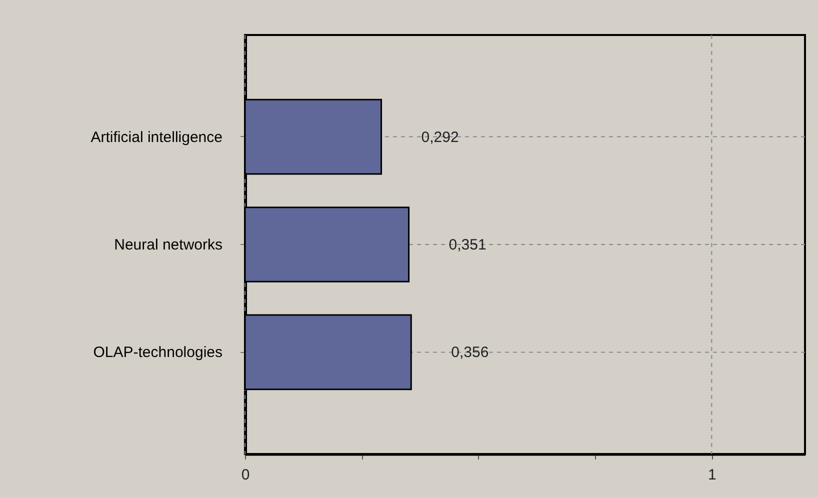 This screenshot has height=497, width=818. I want to click on data-label: 0,292, so click(440, 137).